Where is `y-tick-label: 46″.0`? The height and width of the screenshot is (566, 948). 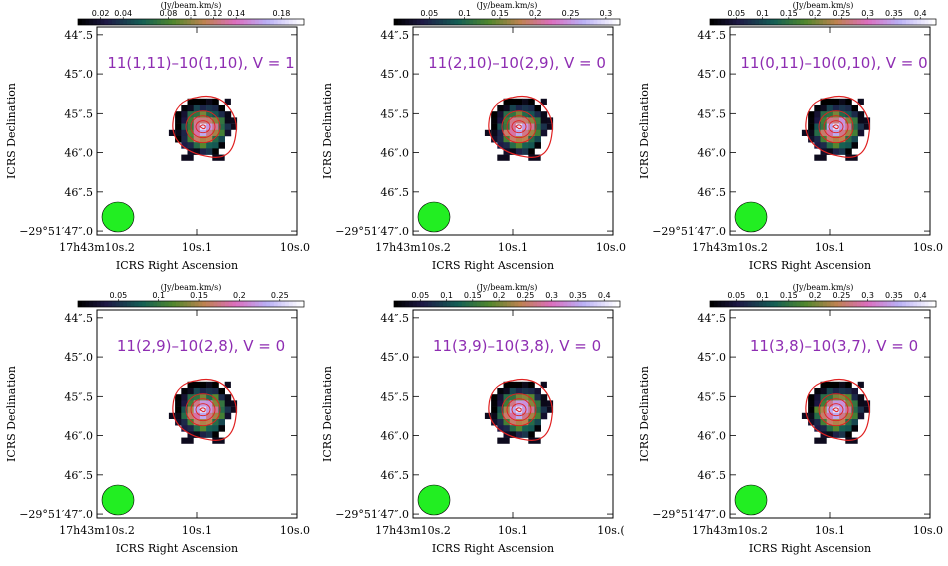 y-tick-label: 46″.0 is located at coordinates (78, 436).